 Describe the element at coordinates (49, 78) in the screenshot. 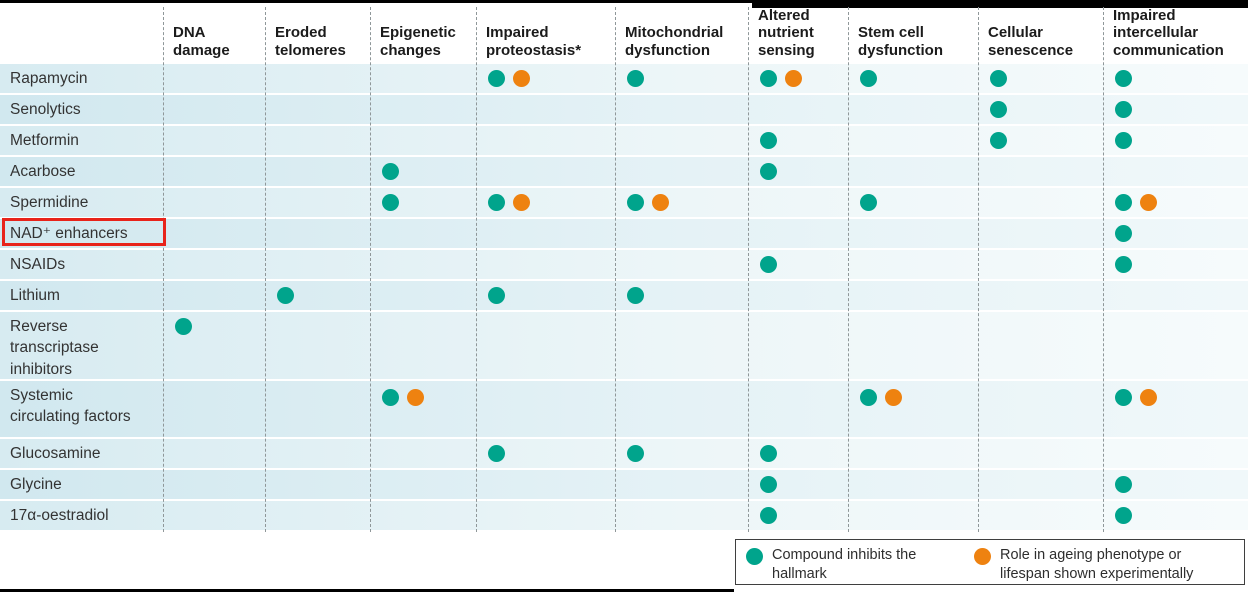

I see `row-label: Rapamycin` at that location.